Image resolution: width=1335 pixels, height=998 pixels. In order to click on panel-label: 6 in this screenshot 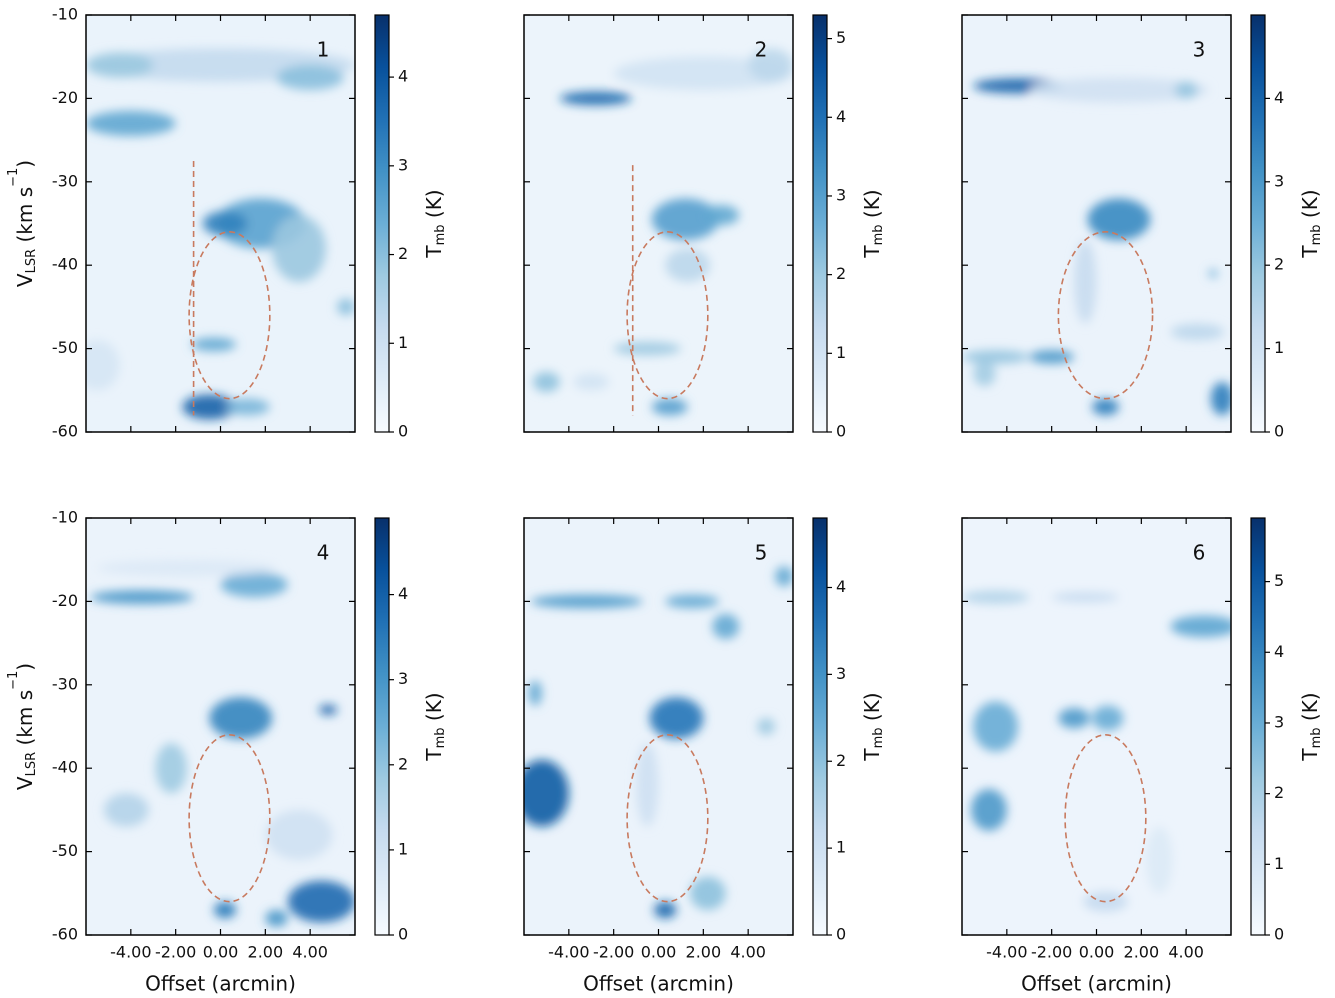, I will do `click(1199, 553)`.